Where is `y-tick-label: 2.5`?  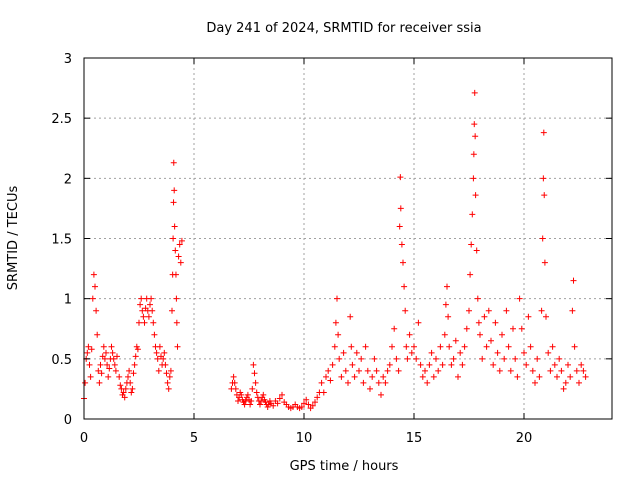
y-tick-label: 2.5 is located at coordinates (61, 119).